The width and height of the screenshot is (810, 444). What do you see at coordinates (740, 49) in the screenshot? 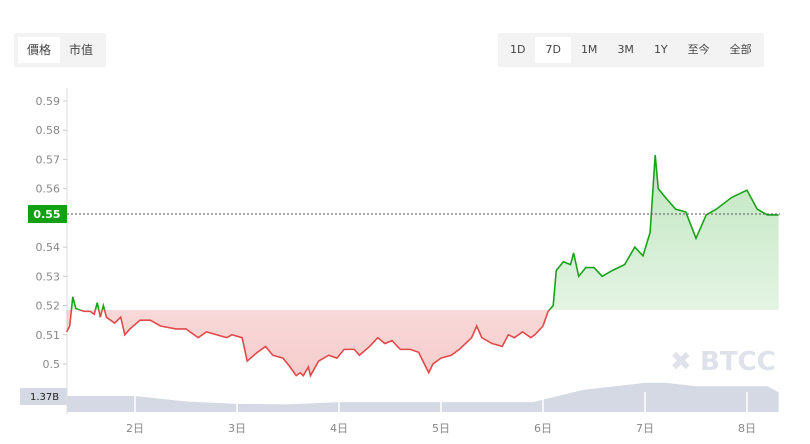
I see `tab-all: 全部` at bounding box center [740, 49].